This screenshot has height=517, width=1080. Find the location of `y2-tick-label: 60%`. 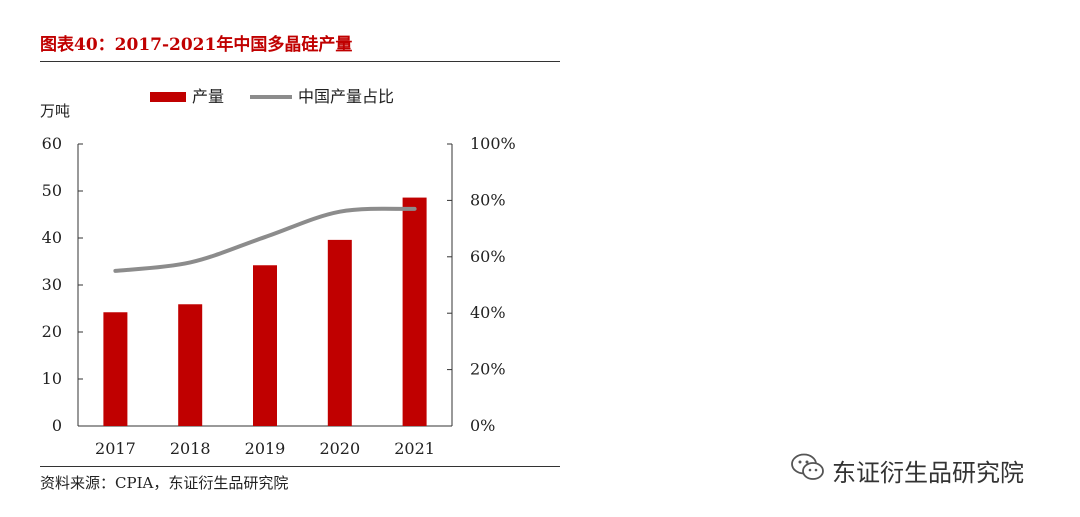

y2-tick-label: 60% is located at coordinates (488, 256).